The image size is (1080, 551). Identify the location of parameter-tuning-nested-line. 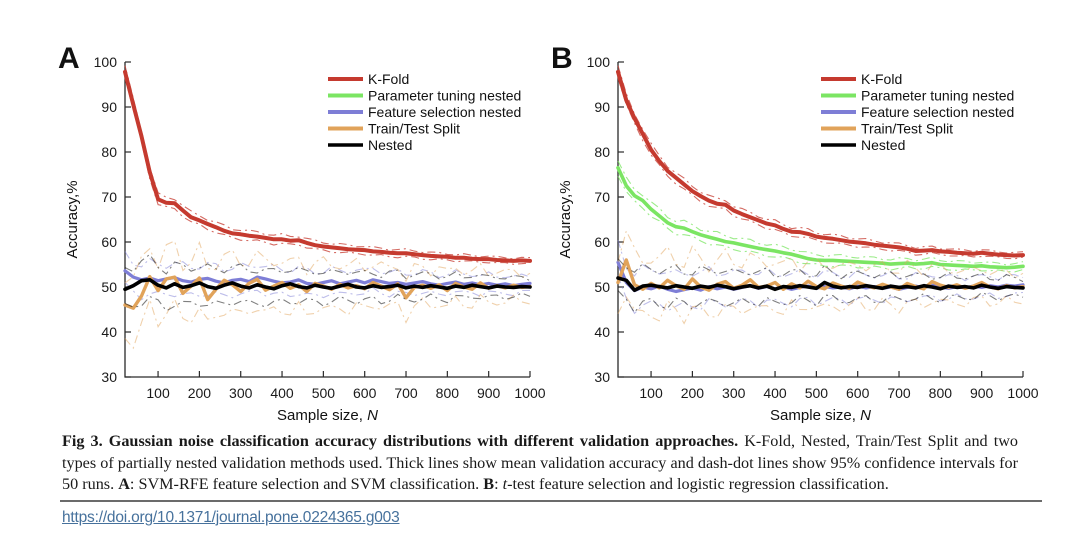
(820, 218).